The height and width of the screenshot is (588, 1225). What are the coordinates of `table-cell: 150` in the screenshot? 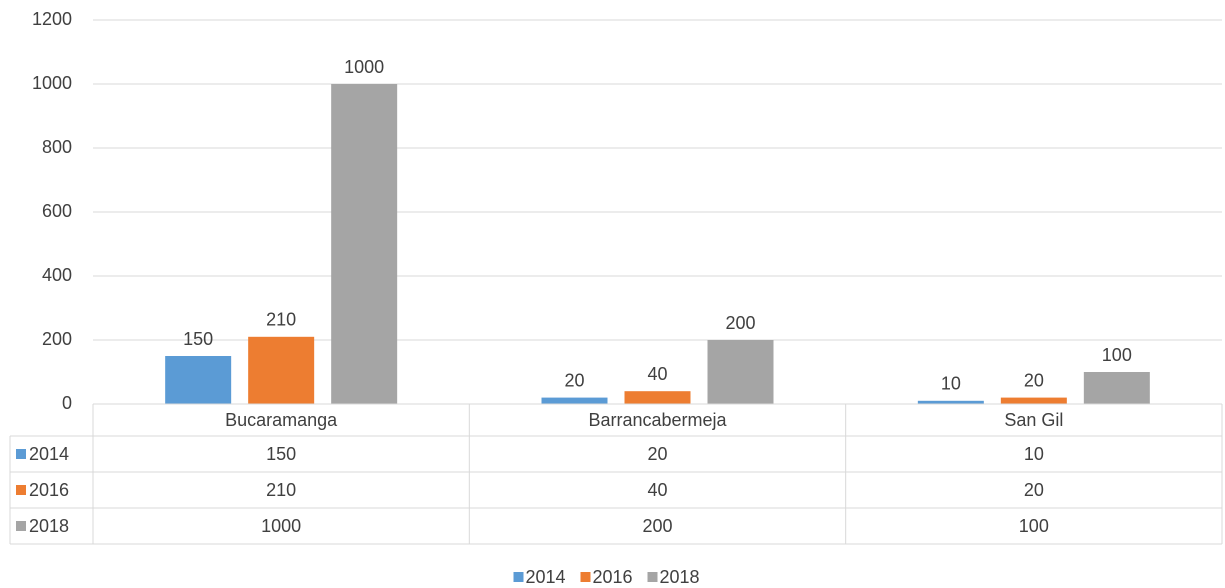 It's located at (281, 454).